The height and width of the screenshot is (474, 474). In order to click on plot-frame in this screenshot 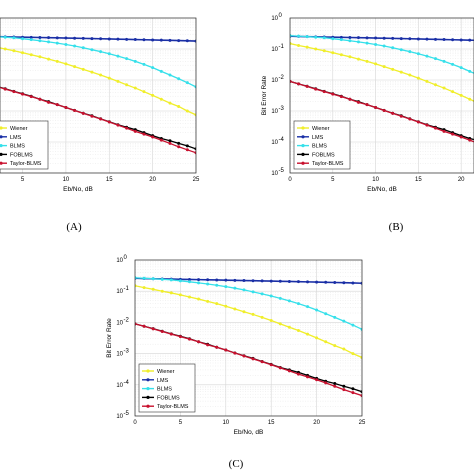, I will do `click(381, 95)`.